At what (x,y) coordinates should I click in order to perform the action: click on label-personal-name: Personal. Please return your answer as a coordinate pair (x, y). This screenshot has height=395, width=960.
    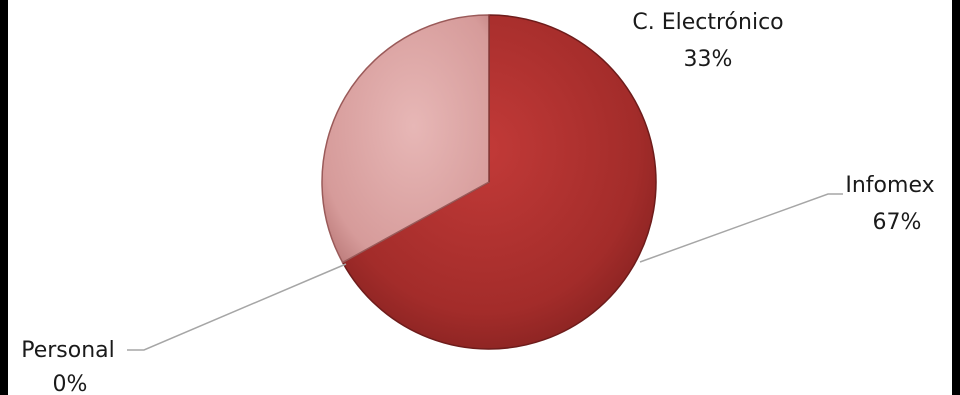
    Looking at the image, I should click on (68, 350).